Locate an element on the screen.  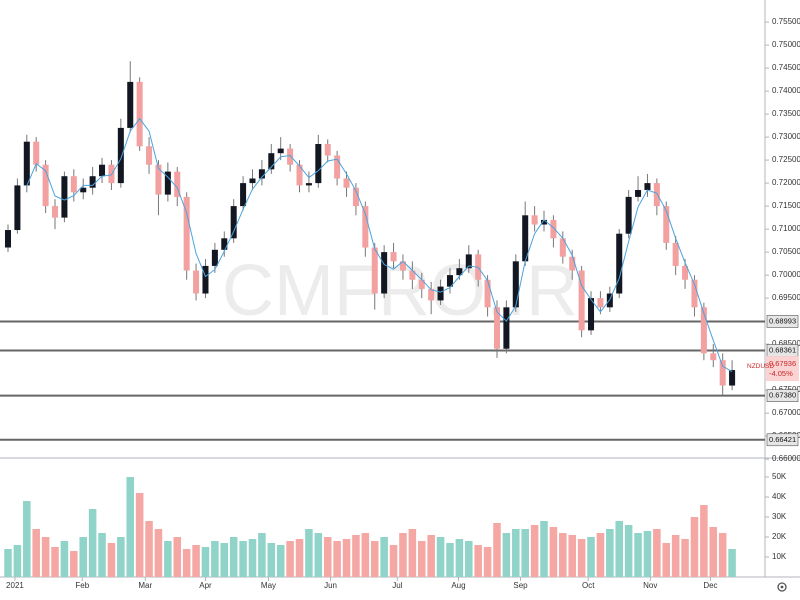
last-price-box is located at coordinates (782, 369).